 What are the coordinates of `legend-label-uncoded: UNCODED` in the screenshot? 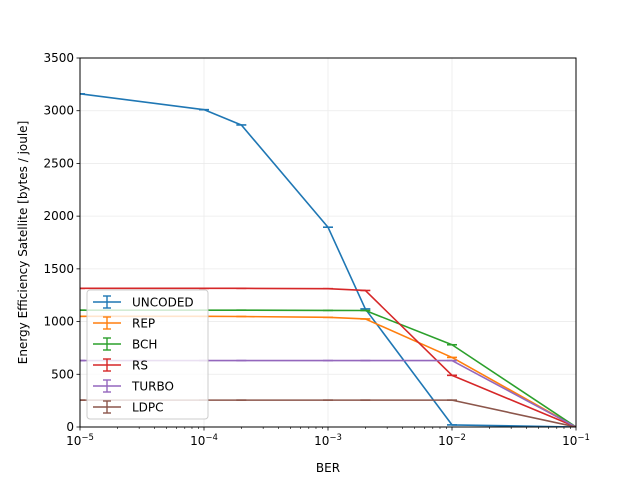 It's located at (163, 303).